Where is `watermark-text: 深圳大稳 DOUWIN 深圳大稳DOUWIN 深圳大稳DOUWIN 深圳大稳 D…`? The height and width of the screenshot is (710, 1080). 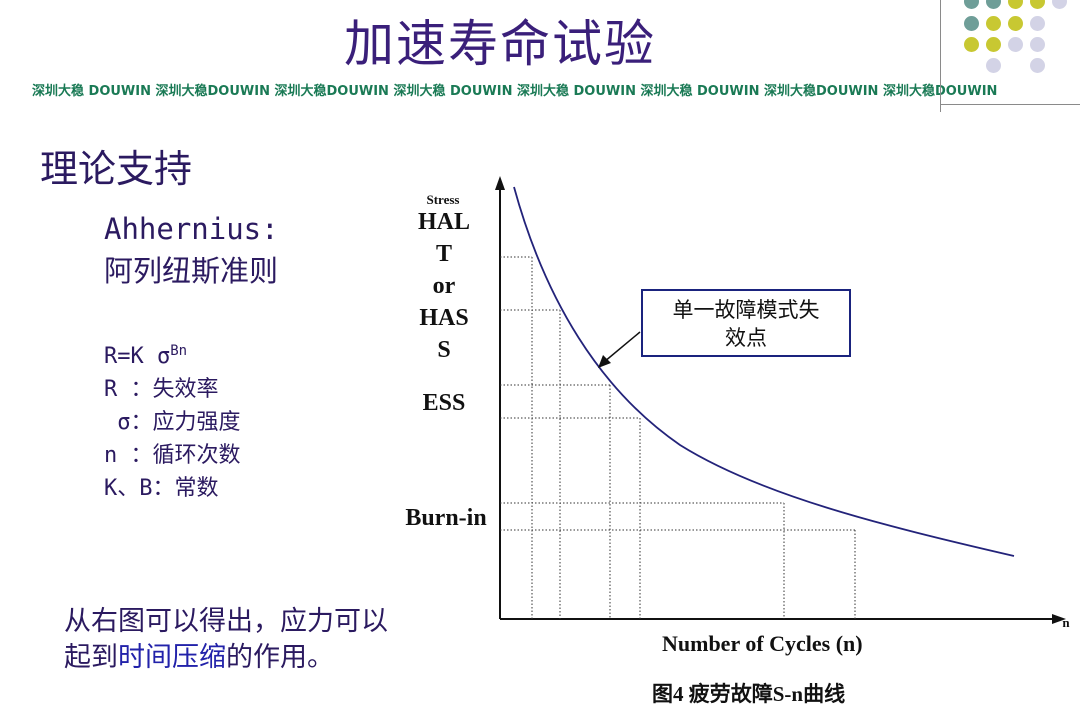 watermark-text: 深圳大稳 DOUWIN 深圳大稳DOUWIN 深圳大稳DOUWIN 深圳大稳 D… is located at coordinates (515, 91).